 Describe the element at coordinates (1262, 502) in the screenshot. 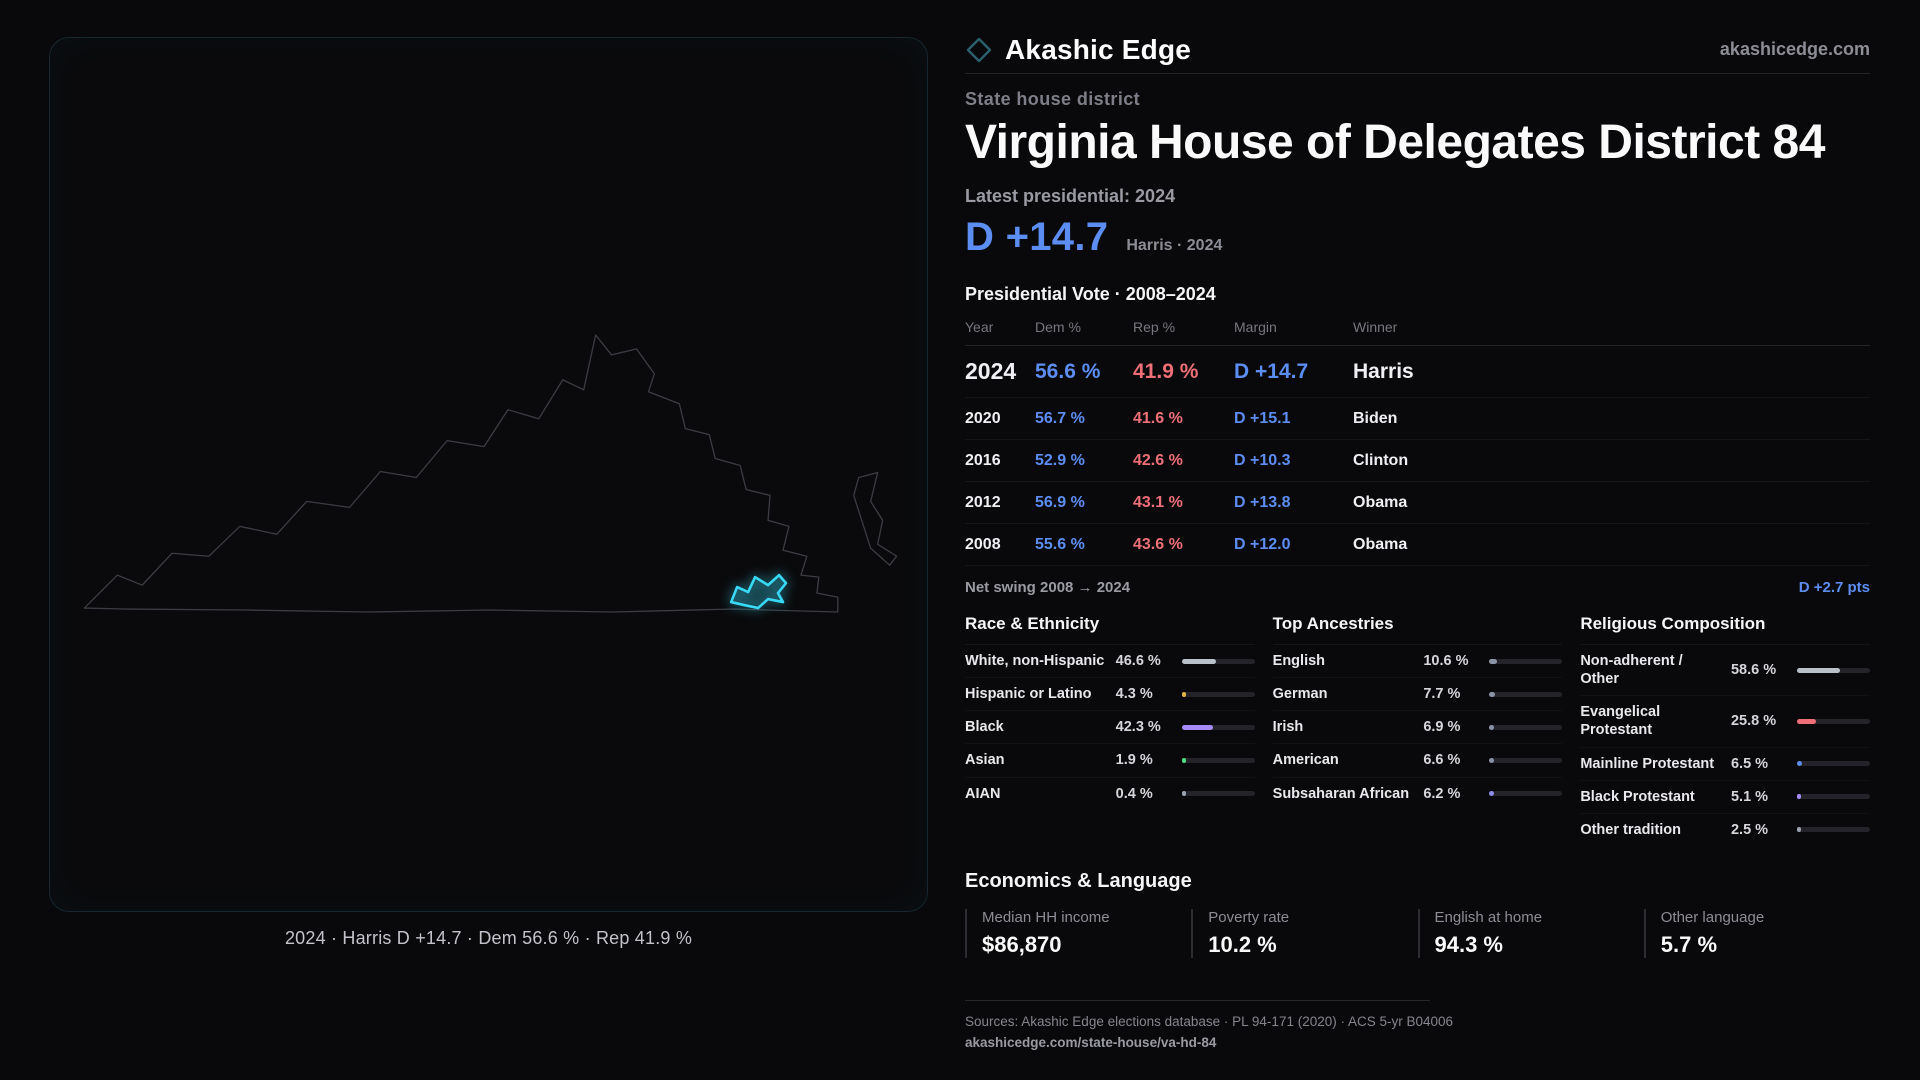

I see `margin-cell: D +13.8` at that location.